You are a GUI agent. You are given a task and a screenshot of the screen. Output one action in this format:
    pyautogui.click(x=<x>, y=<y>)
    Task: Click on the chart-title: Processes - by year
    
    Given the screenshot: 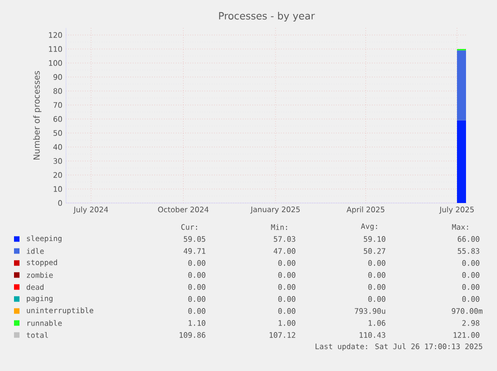 What is the action you would take?
    pyautogui.click(x=267, y=17)
    